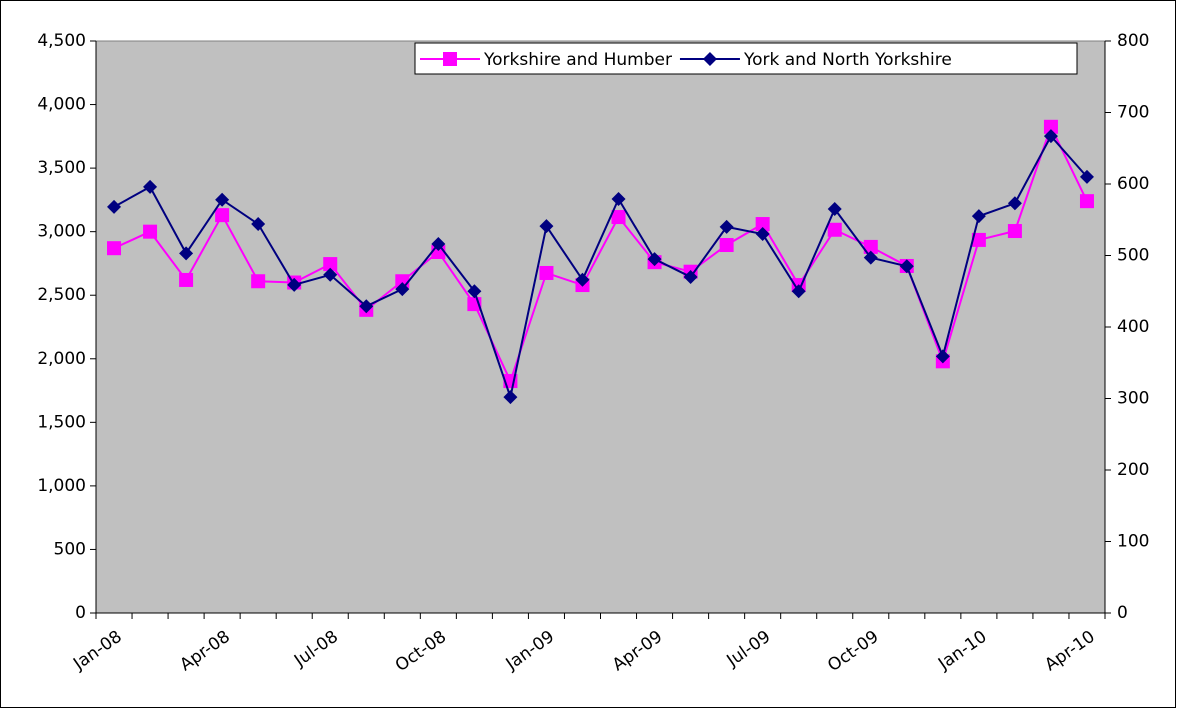 The image size is (1177, 709). Describe the element at coordinates (1133, 41) in the screenshot. I see `y2-tick-label: 800` at that location.